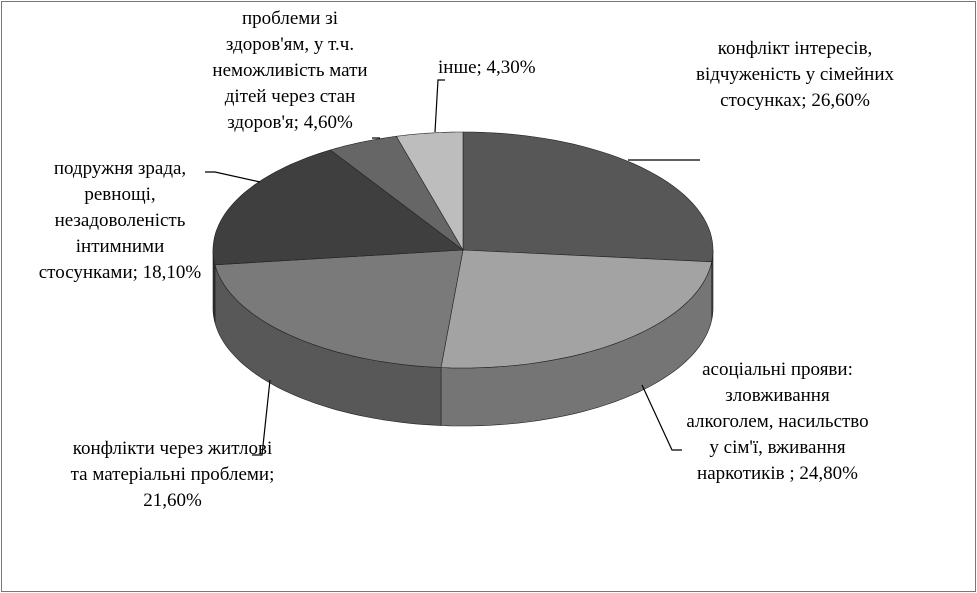 The width and height of the screenshot is (977, 593). I want to click on value-label: 4,60%, so click(328, 122).